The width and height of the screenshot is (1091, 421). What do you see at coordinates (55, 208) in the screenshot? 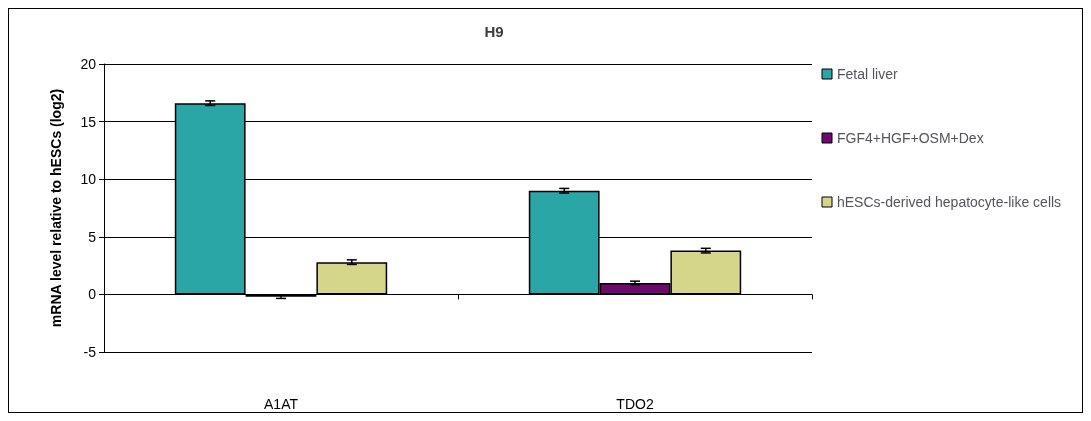
I see `y-axis-title: mRNA level relative to hESCs (log2)` at bounding box center [55, 208].